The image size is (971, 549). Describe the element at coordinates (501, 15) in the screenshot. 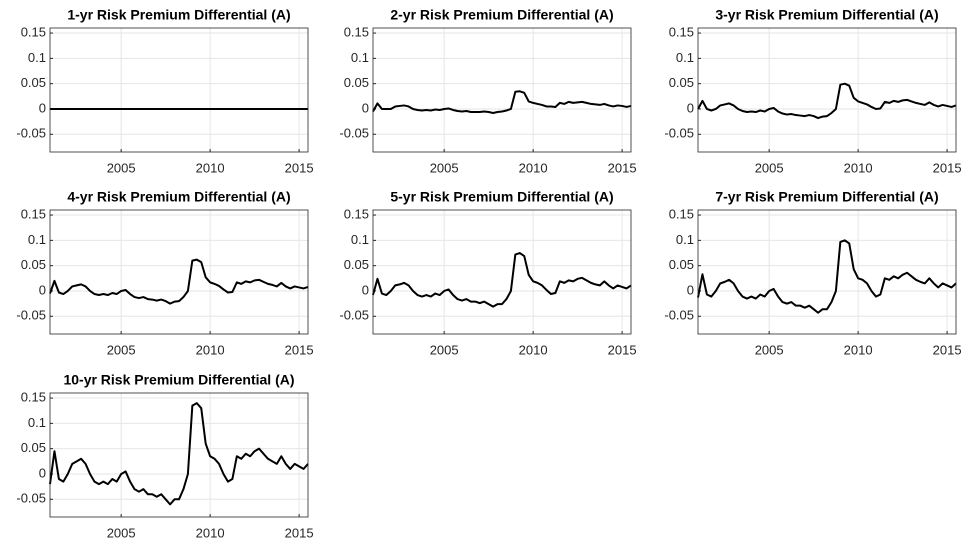

I see `panel-title: 2-yr Risk Premium Differential (A)` at that location.